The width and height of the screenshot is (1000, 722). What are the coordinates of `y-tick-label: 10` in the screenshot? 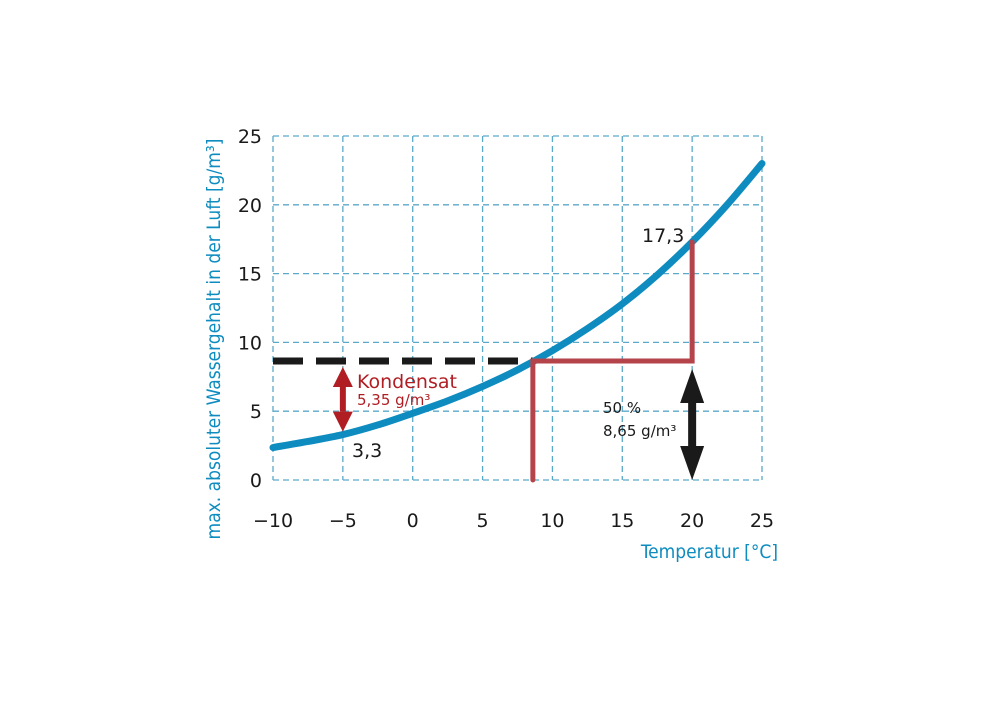 It's located at (250, 343).